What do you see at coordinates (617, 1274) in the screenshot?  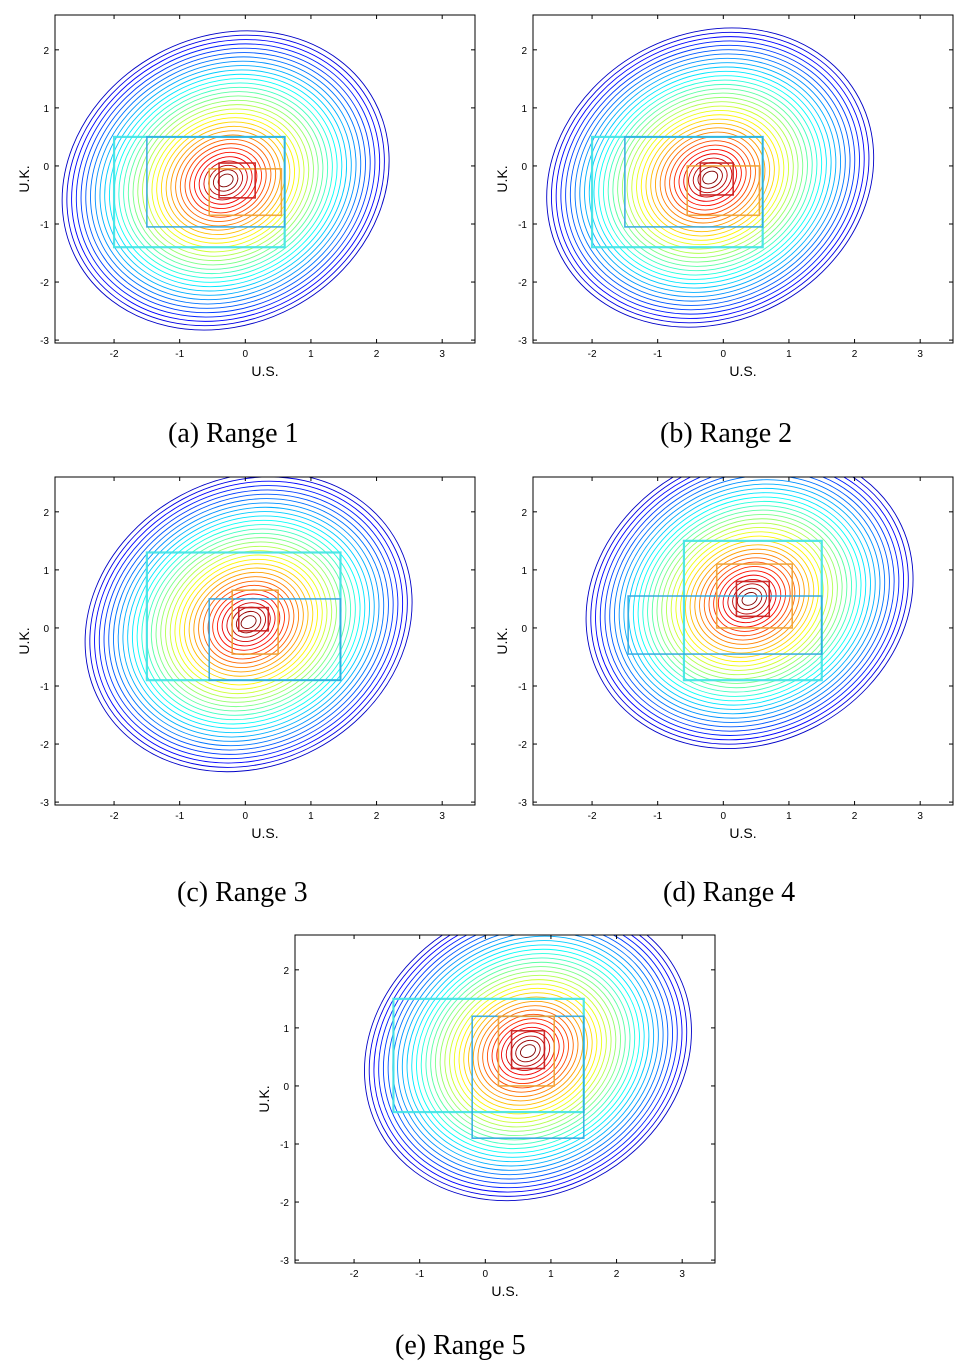 I see `x-tick-label: 2` at bounding box center [617, 1274].